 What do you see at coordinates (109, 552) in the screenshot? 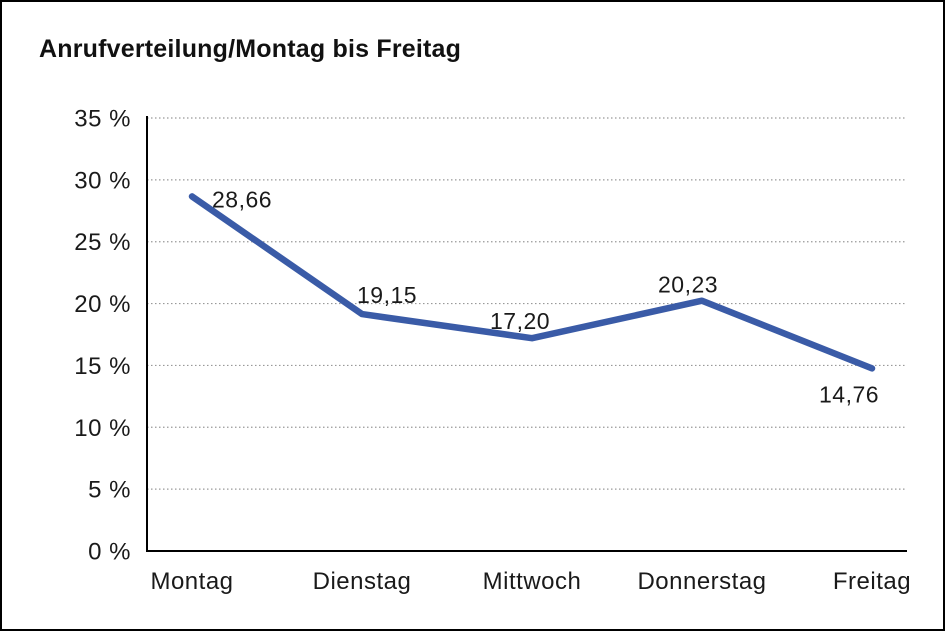
I see `y-axis-tick-label: 0 %` at bounding box center [109, 552].